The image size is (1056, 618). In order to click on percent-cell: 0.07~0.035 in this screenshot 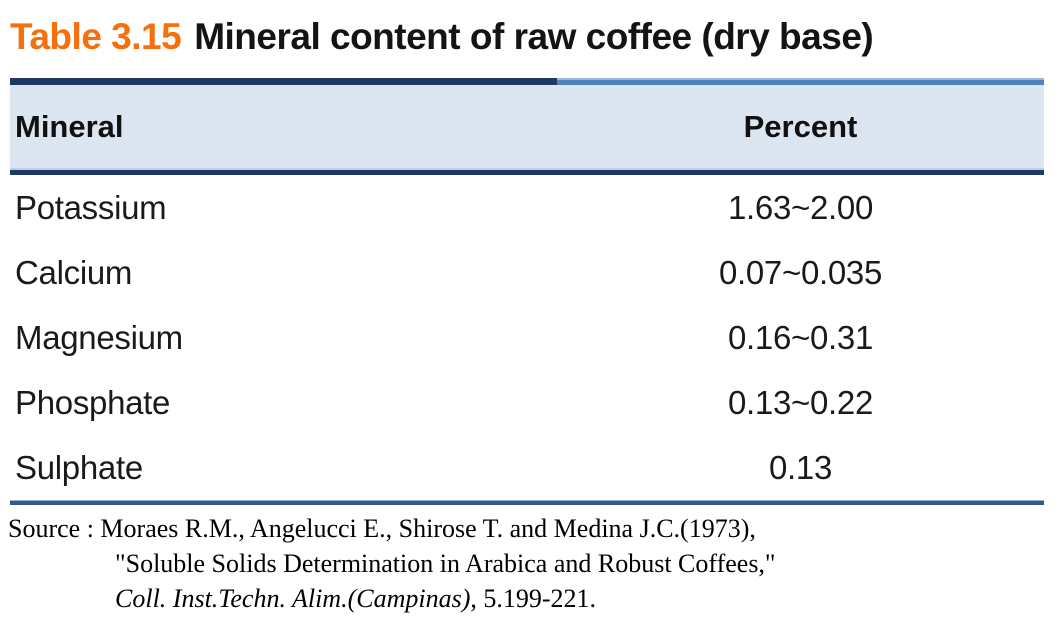, I will do `click(800, 272)`.